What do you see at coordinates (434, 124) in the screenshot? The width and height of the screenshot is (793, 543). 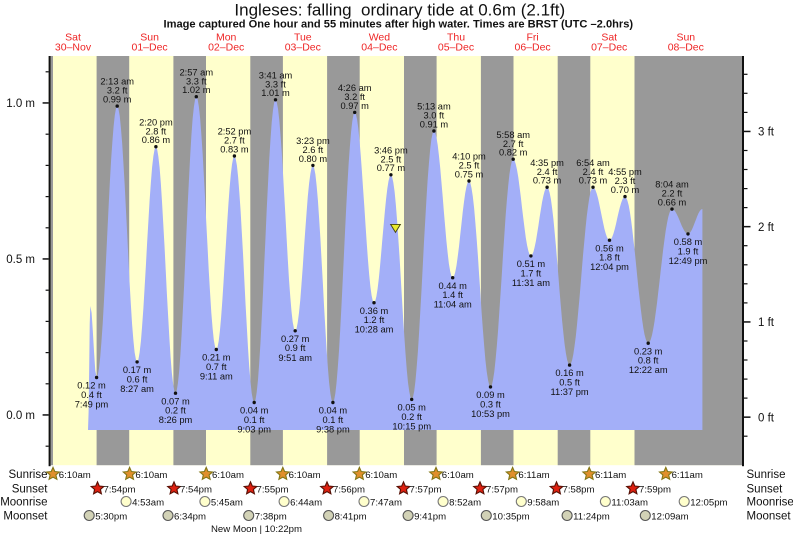 I see `svg-text: 0.91 m` at bounding box center [434, 124].